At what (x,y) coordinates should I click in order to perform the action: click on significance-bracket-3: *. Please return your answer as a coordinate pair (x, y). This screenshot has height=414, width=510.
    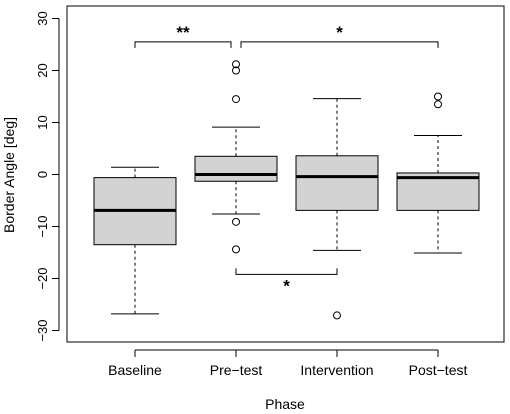
    Looking at the image, I should click on (286, 281).